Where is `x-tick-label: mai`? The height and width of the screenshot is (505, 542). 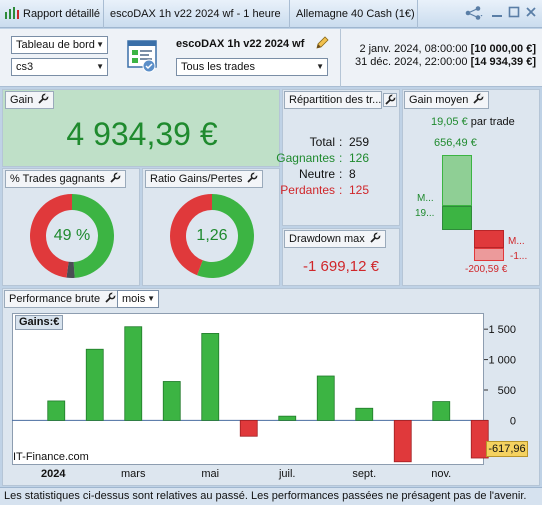 x-tick-label: mai is located at coordinates (210, 474).